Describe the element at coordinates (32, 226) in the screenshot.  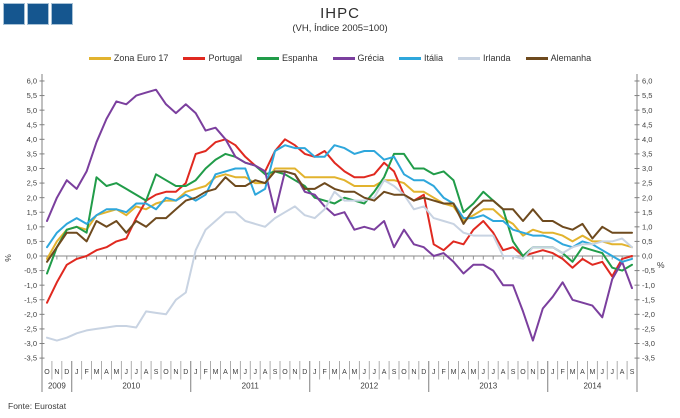
I see `y-tick-label-left: 1,0` at that location.